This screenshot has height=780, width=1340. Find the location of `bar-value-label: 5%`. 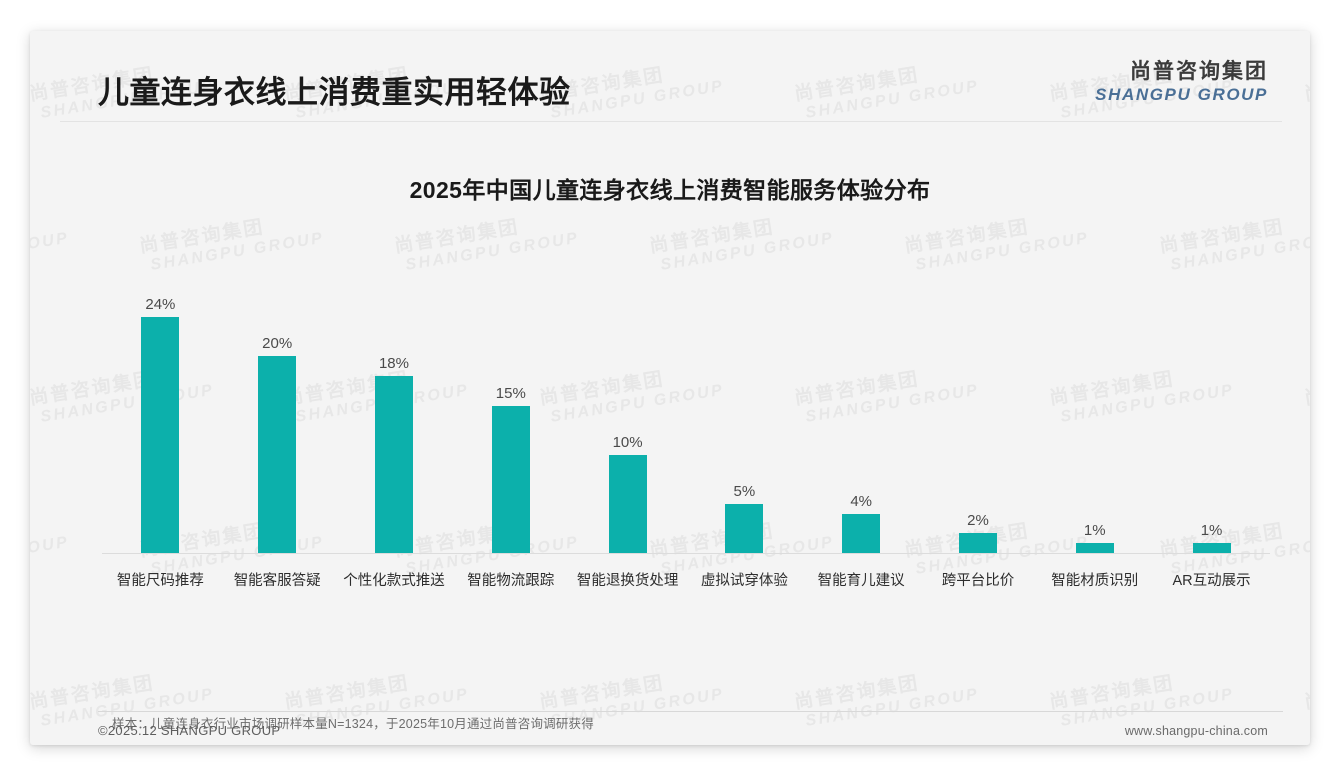

bar-value-label: 5% is located at coordinates (744, 491).